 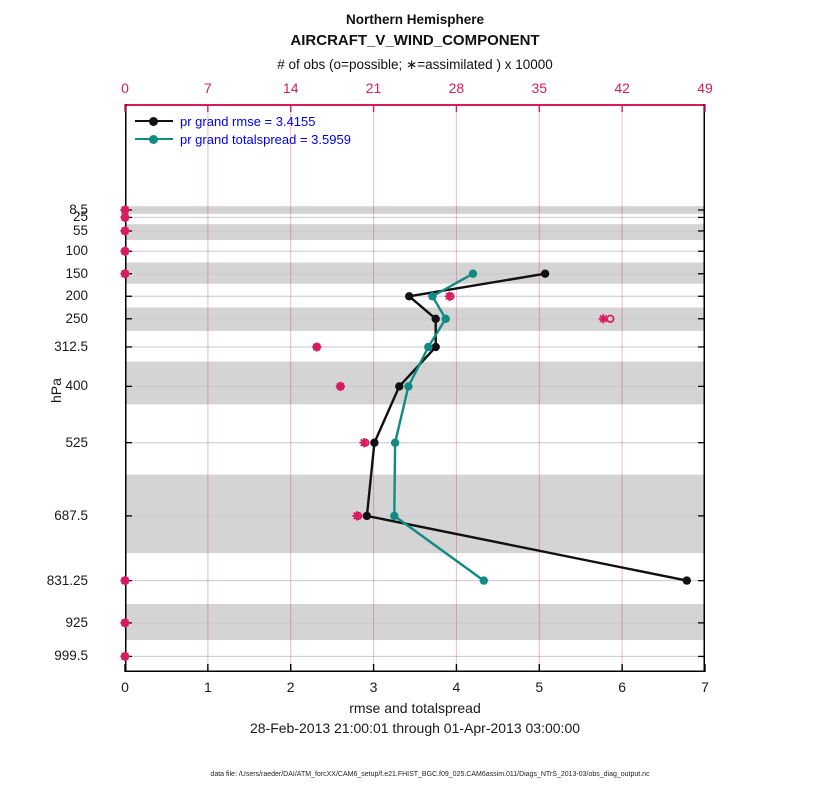 What do you see at coordinates (415, 19) in the screenshot?
I see `plot-title: Northern Hemisphere` at bounding box center [415, 19].